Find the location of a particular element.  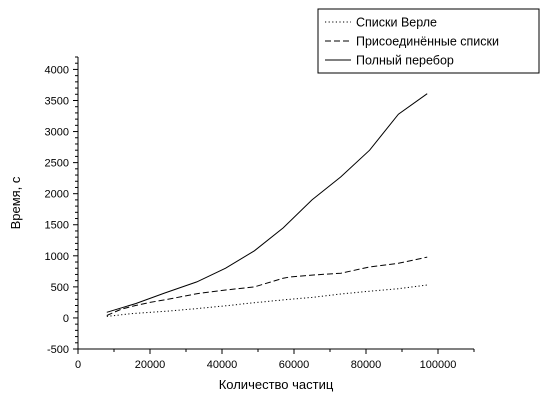

y-tick-label: 1000 is located at coordinates (57, 257).